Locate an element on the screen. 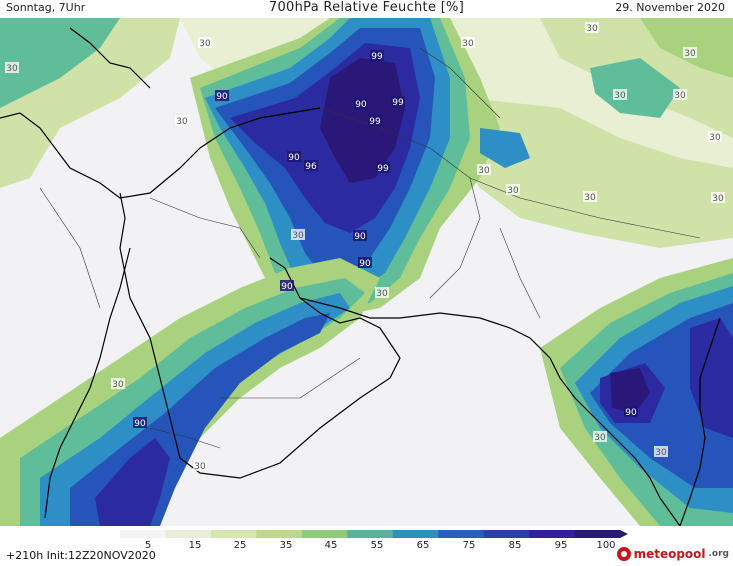  humid-patch-ne is located at coordinates (635, 88).